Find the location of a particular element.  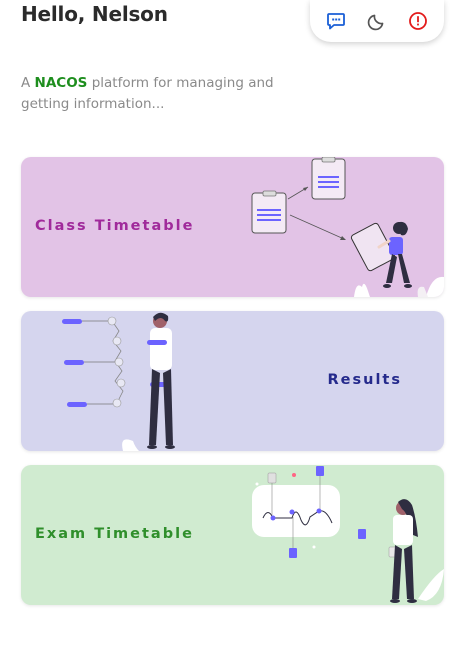

moon-icon is located at coordinates (375, 22).